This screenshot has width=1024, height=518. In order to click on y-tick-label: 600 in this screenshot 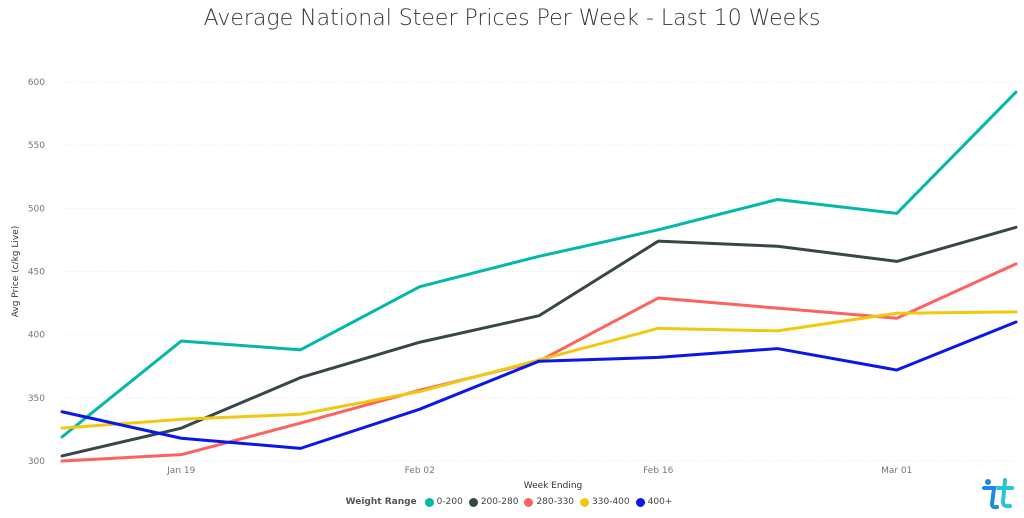, I will do `click(36, 83)`.